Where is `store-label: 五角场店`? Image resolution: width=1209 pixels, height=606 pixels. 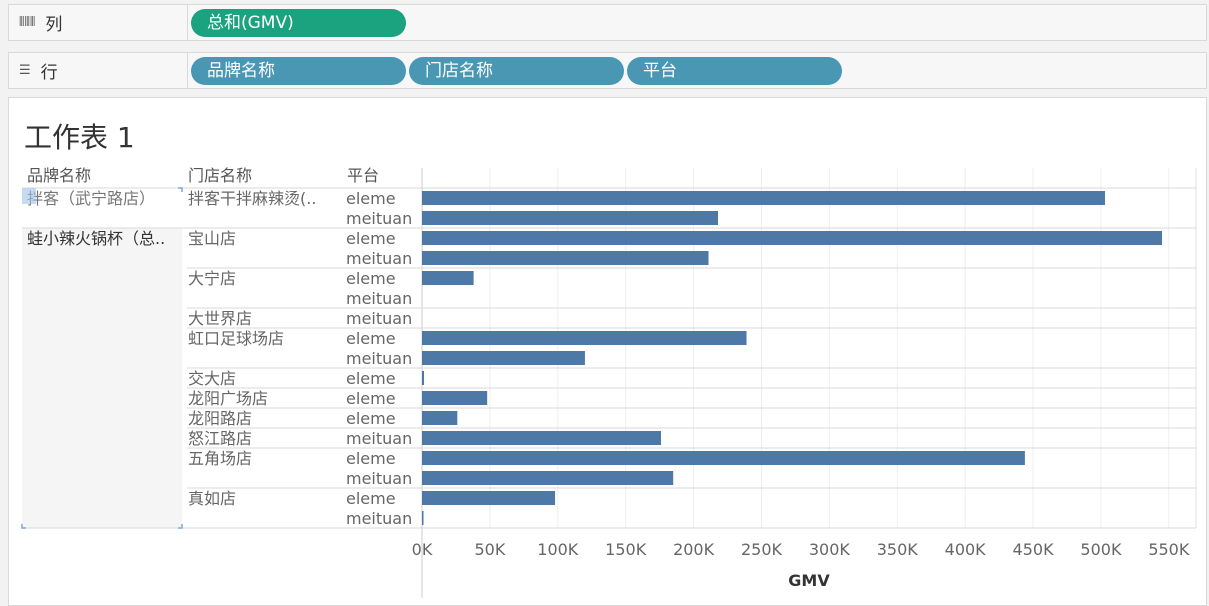
store-label: 五角场店 is located at coordinates (220, 458).